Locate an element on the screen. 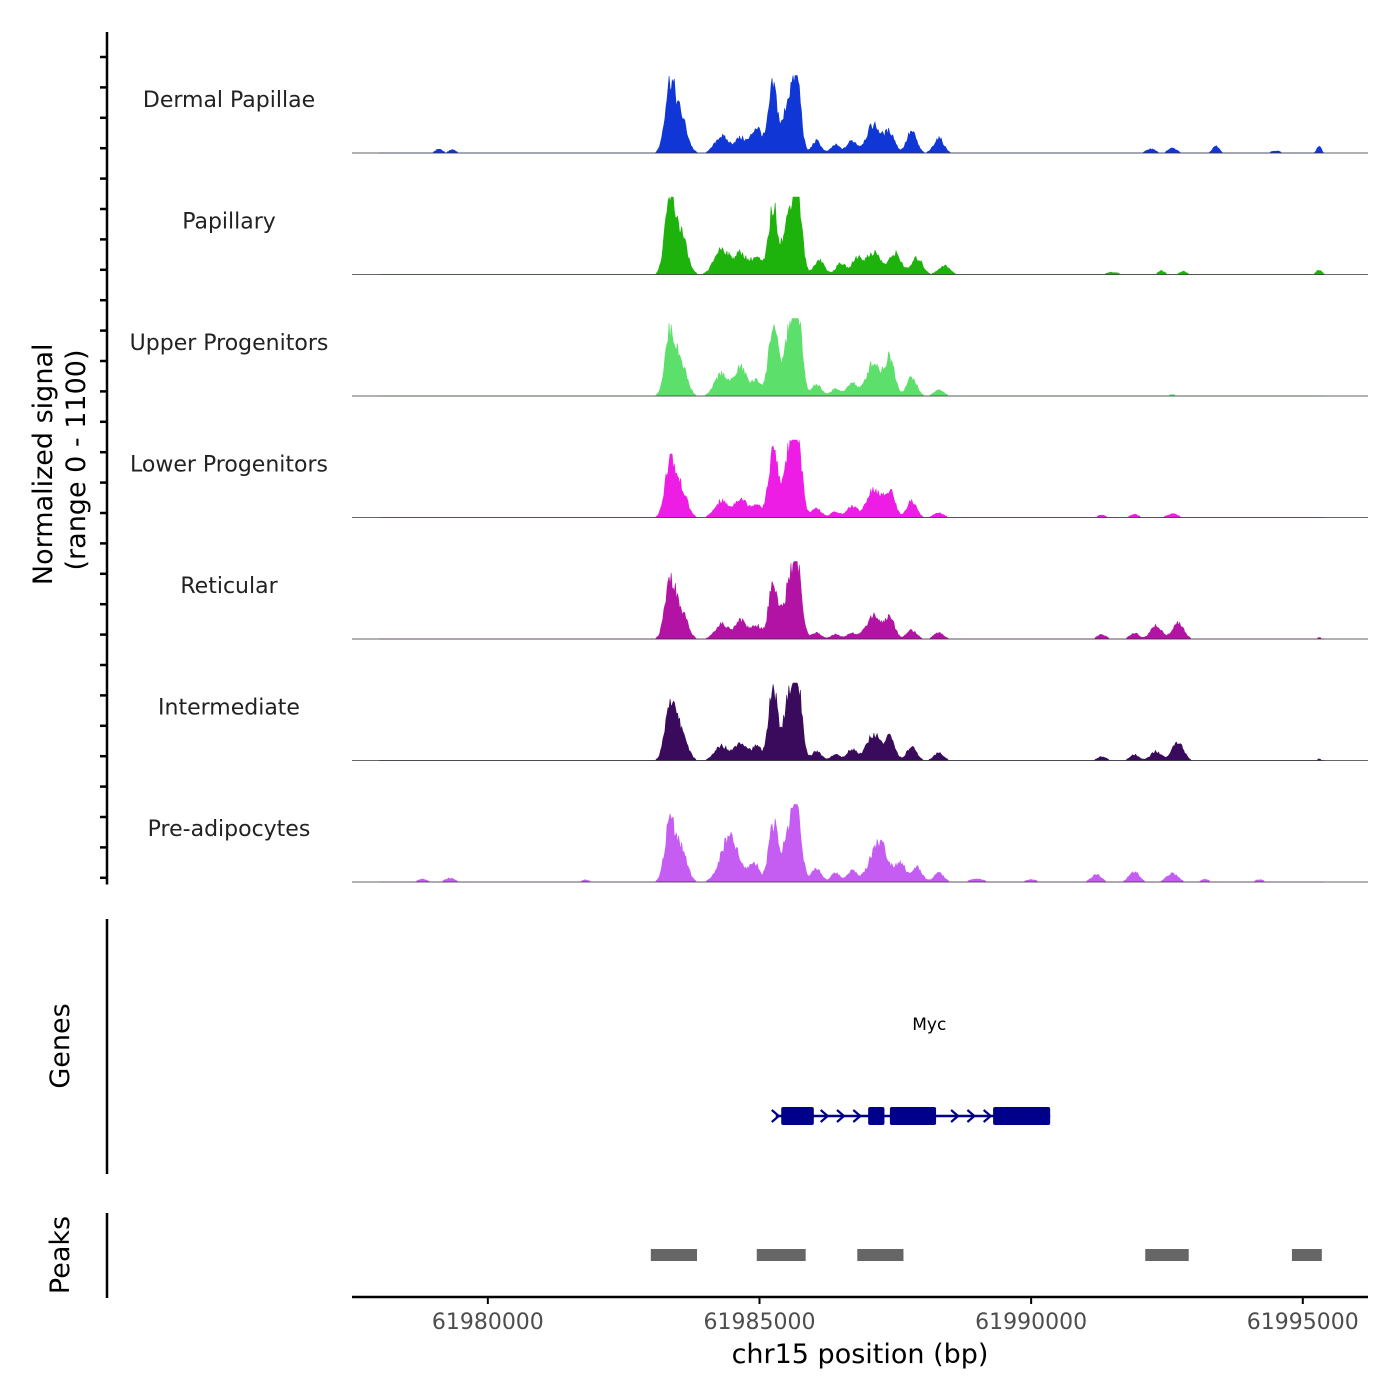  track-upper-progenitors: Upper Progenitors is located at coordinates (749, 357).